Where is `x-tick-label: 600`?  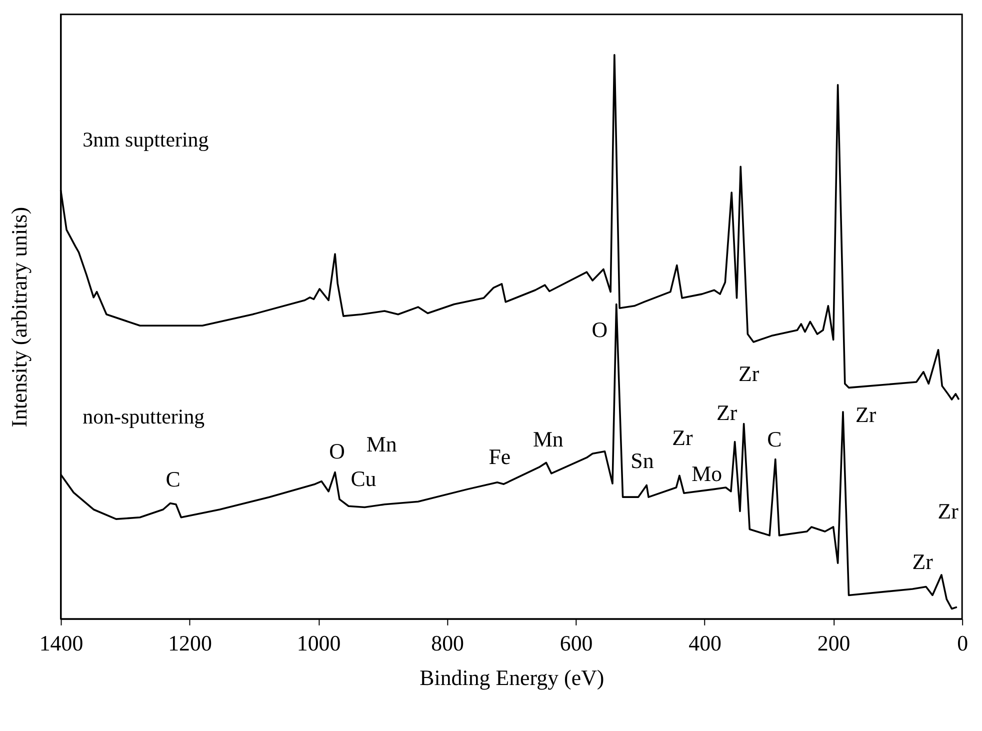 x-tick-label: 600 is located at coordinates (576, 643).